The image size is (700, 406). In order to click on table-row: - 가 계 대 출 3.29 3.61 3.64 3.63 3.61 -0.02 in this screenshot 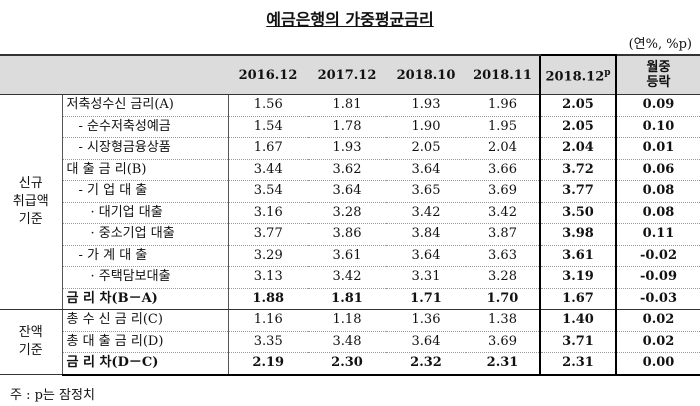, I will do `click(350, 256)`.